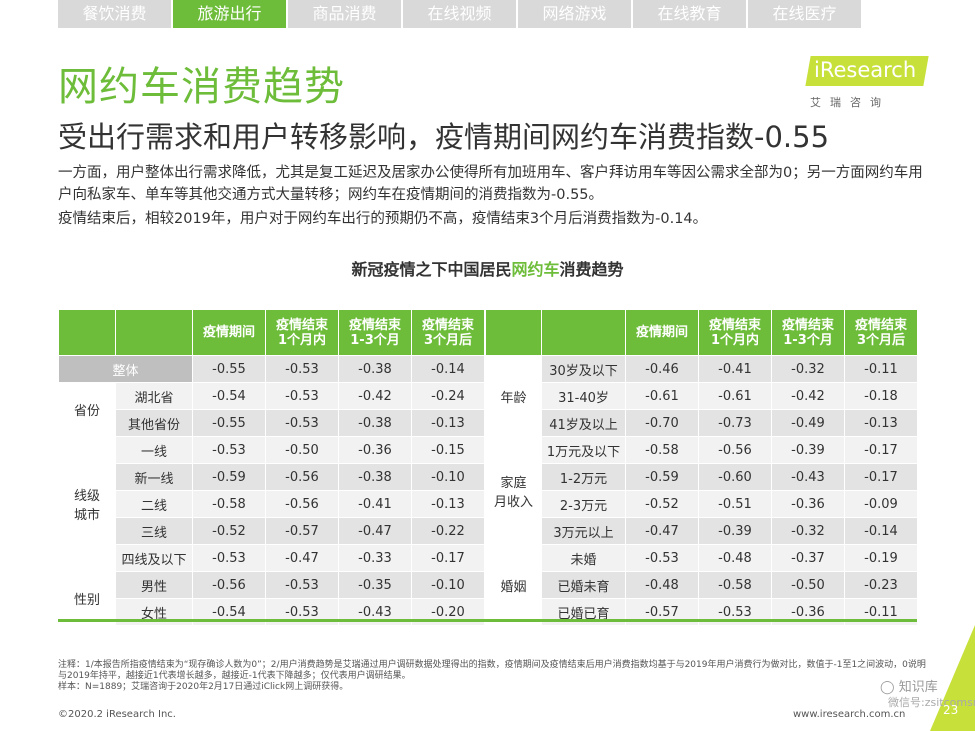  Describe the element at coordinates (375, 585) in the screenshot. I see `value-cell: -0.35` at that location.